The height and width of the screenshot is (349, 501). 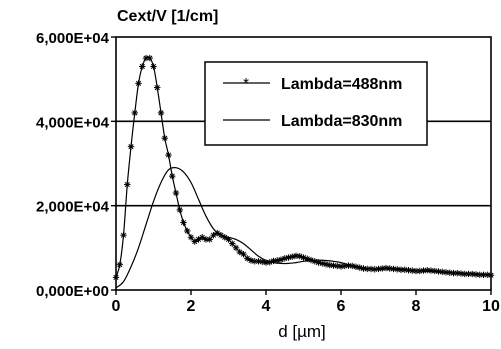 I want to click on x-tick-label-0: 0, so click(x=116, y=306).